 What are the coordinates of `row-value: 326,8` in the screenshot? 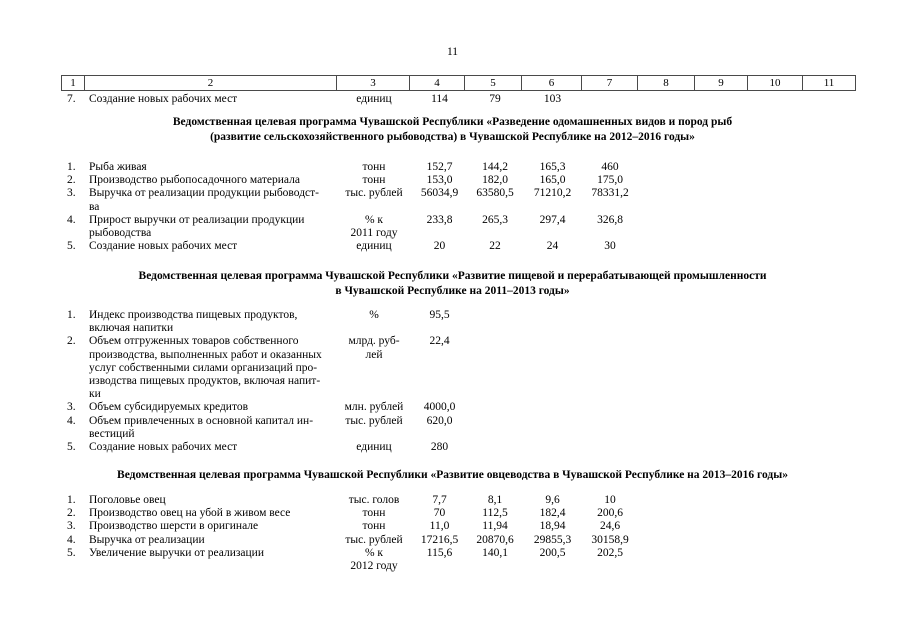 It's located at (610, 219).